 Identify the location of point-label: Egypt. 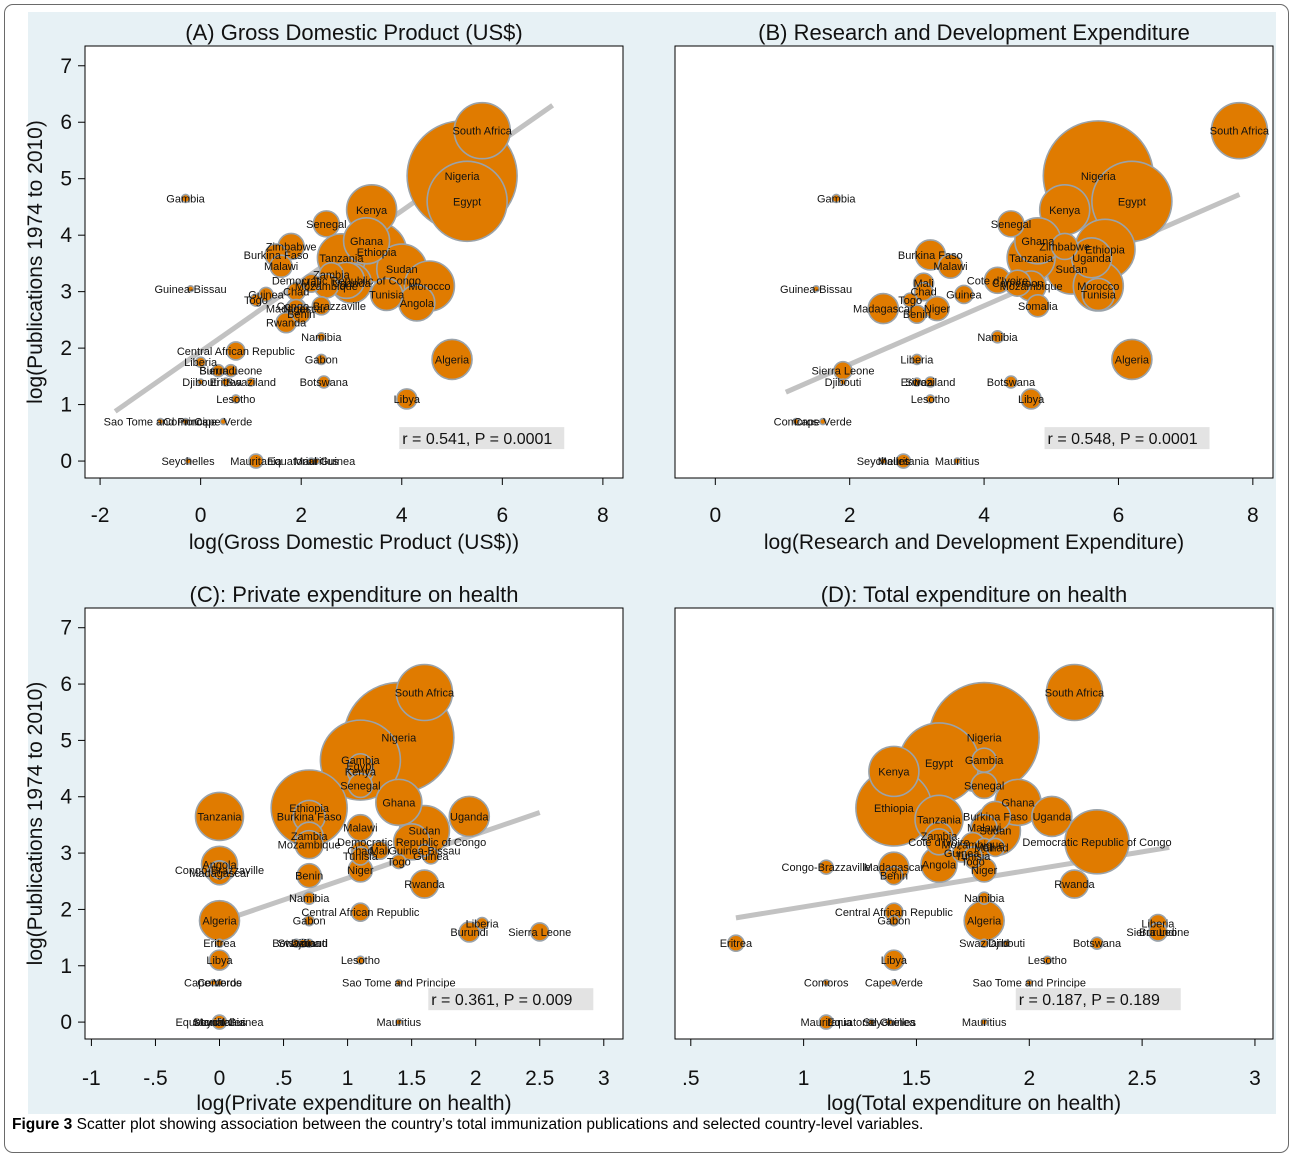
(360, 767).